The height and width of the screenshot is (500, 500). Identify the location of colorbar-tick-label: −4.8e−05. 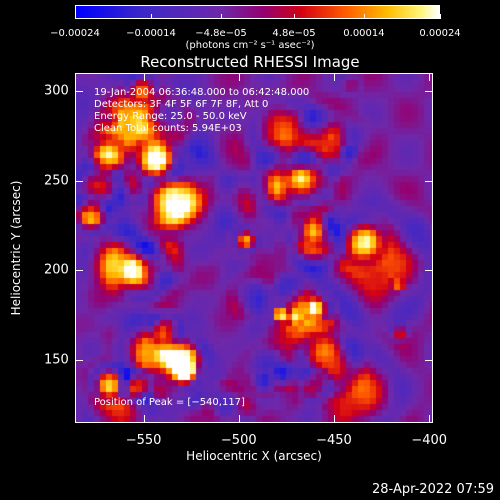
(221, 33).